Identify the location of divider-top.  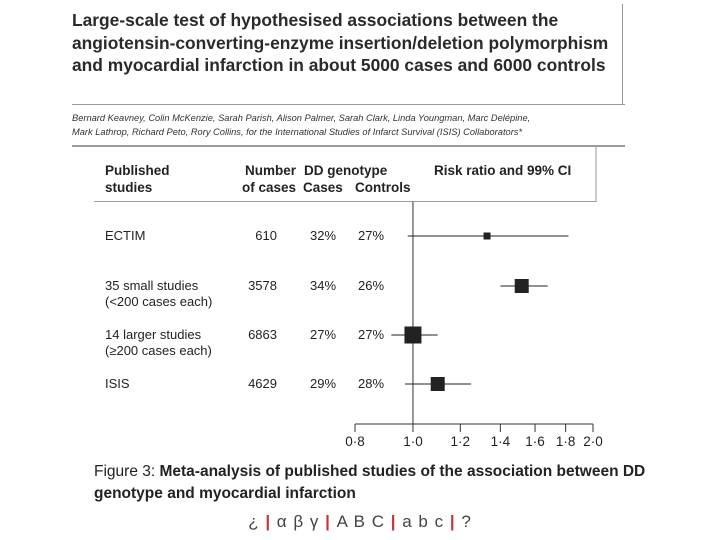
(348, 104).